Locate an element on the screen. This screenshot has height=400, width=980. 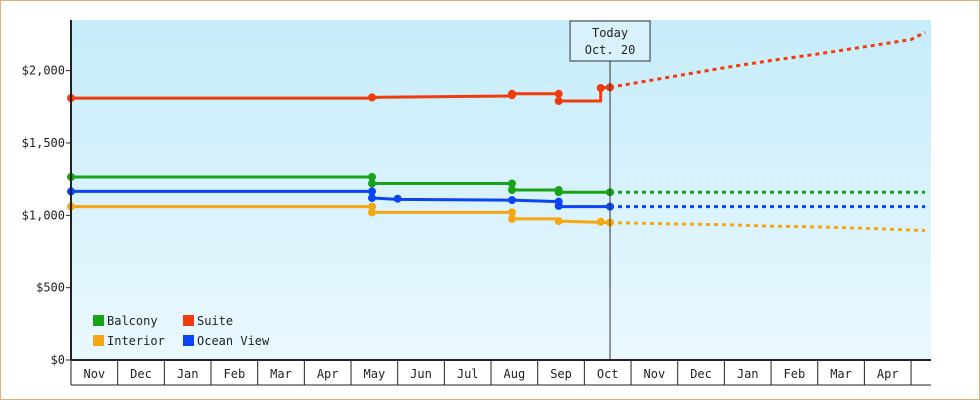
y-tick-label: $2,000 is located at coordinates (43, 71).